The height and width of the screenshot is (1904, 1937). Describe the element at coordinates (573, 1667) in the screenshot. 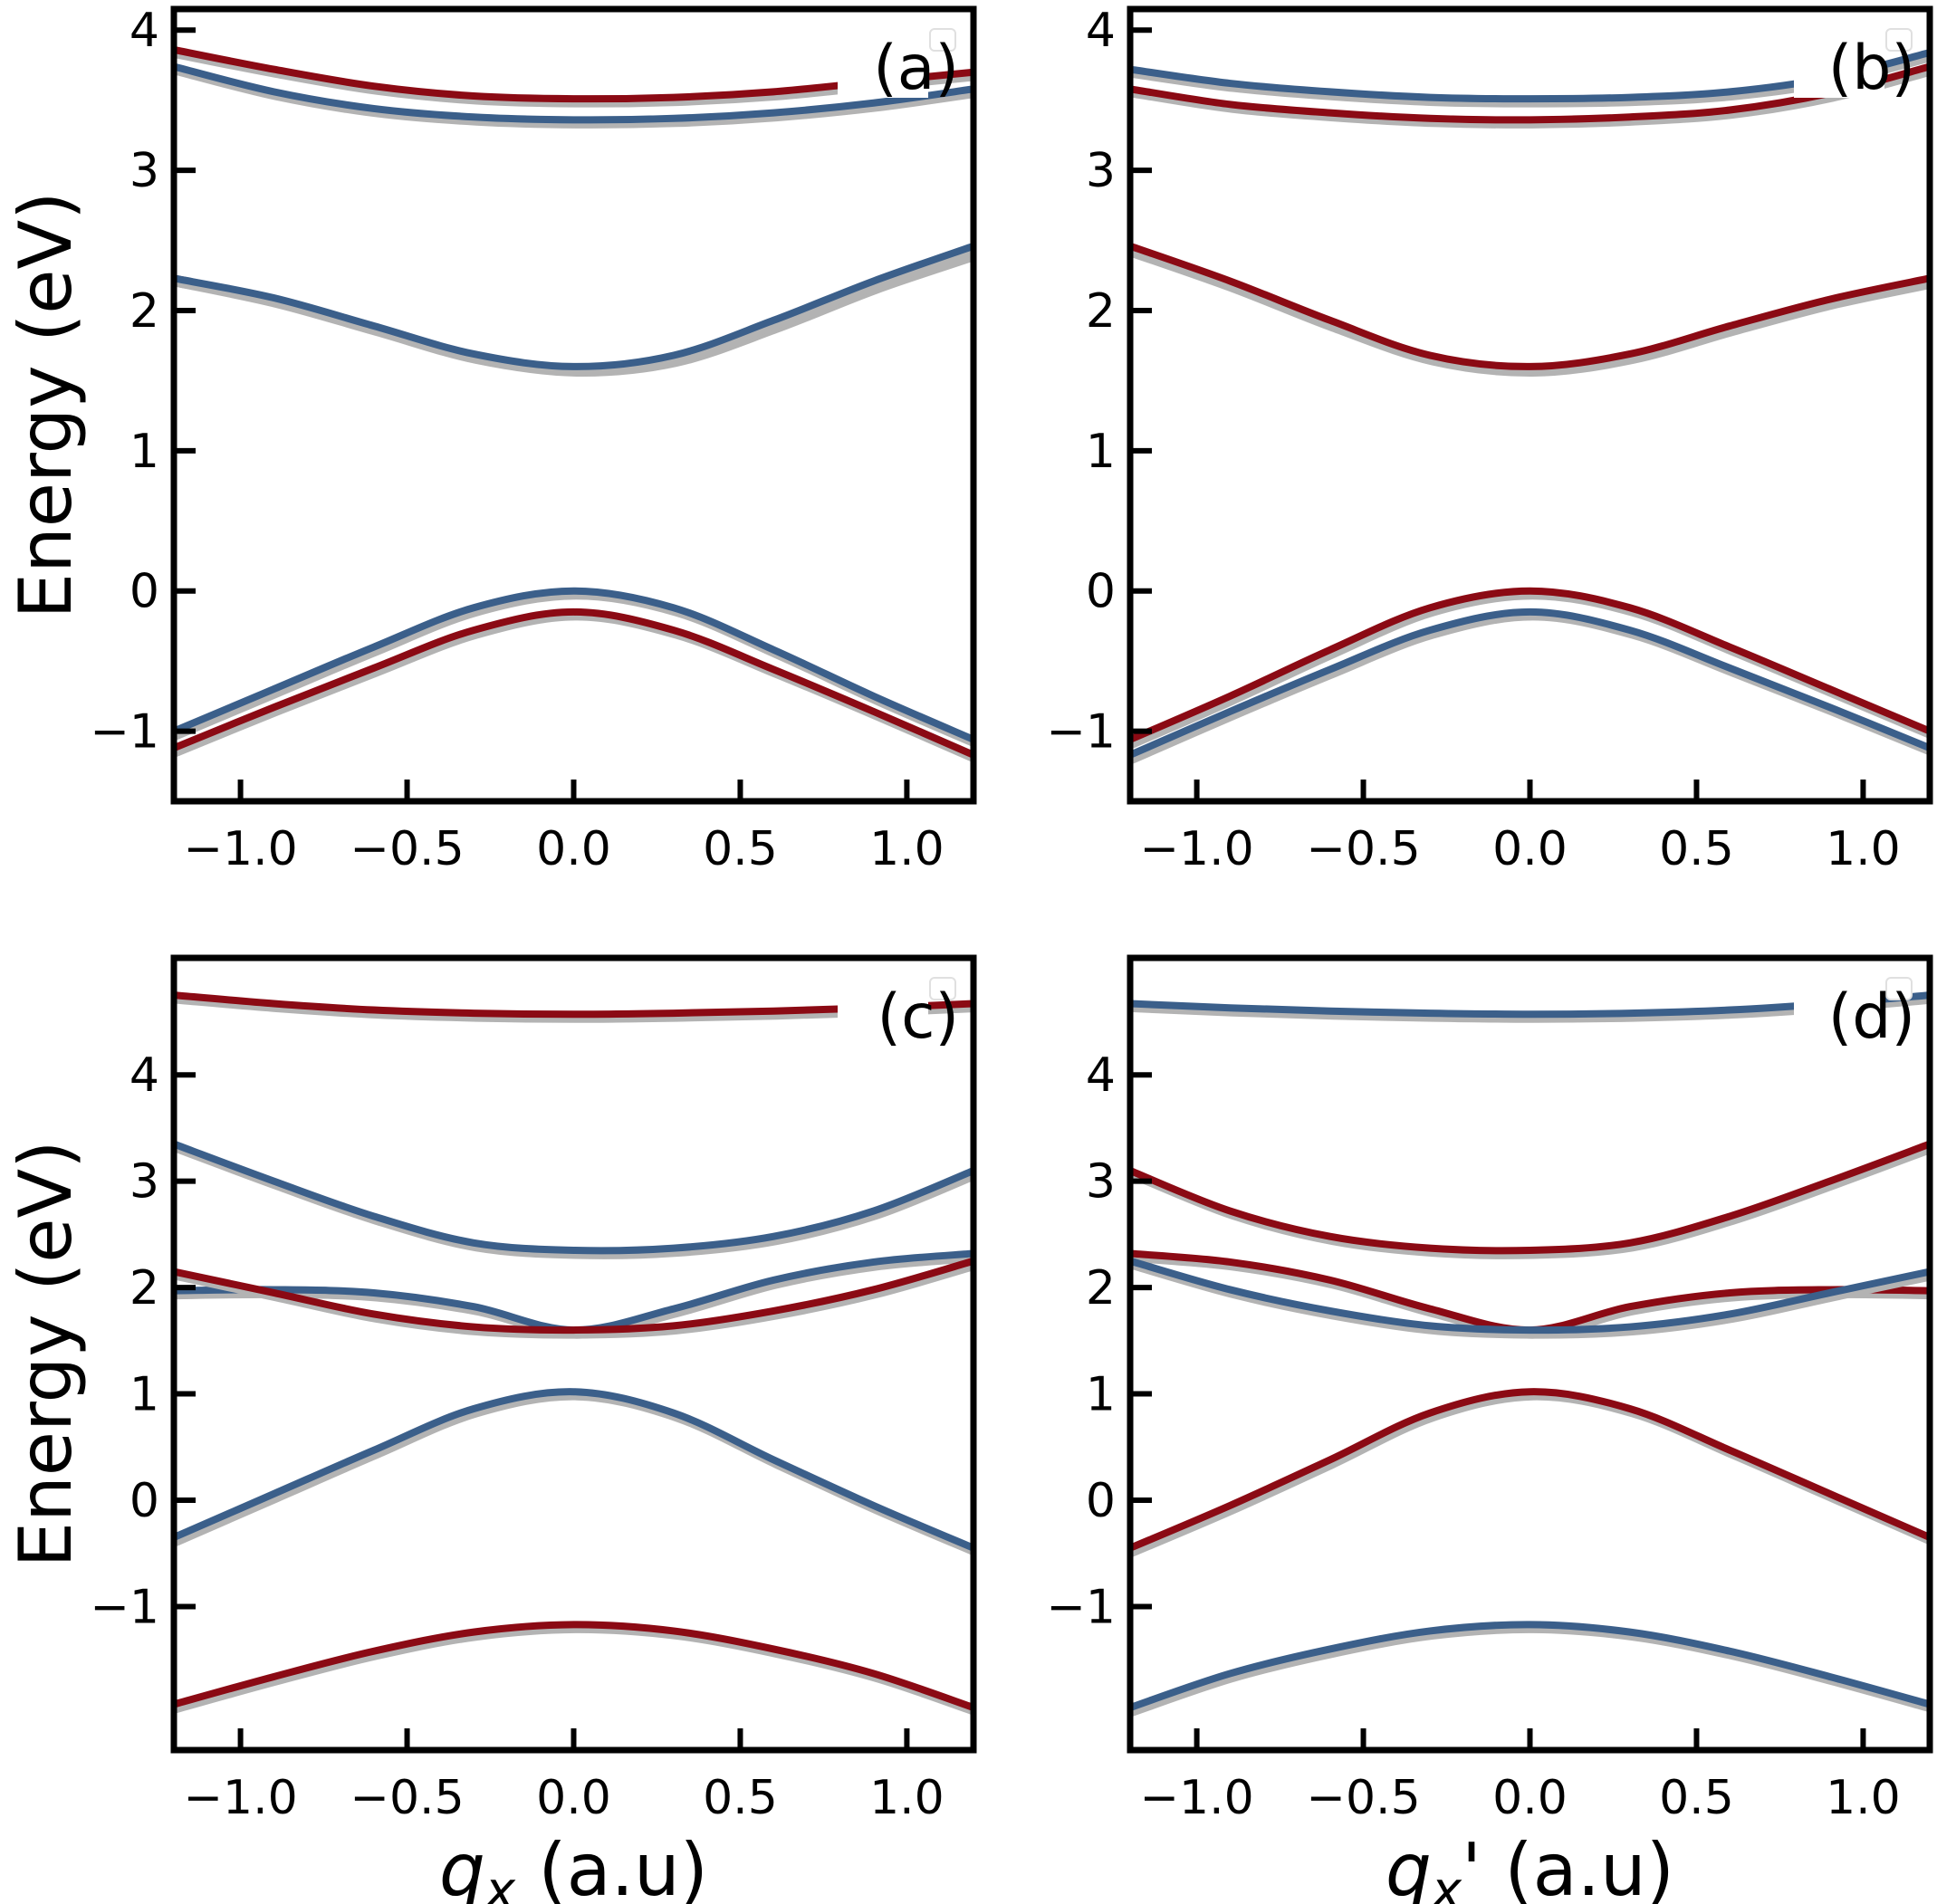

I see `series-line-bottom-red` at that location.